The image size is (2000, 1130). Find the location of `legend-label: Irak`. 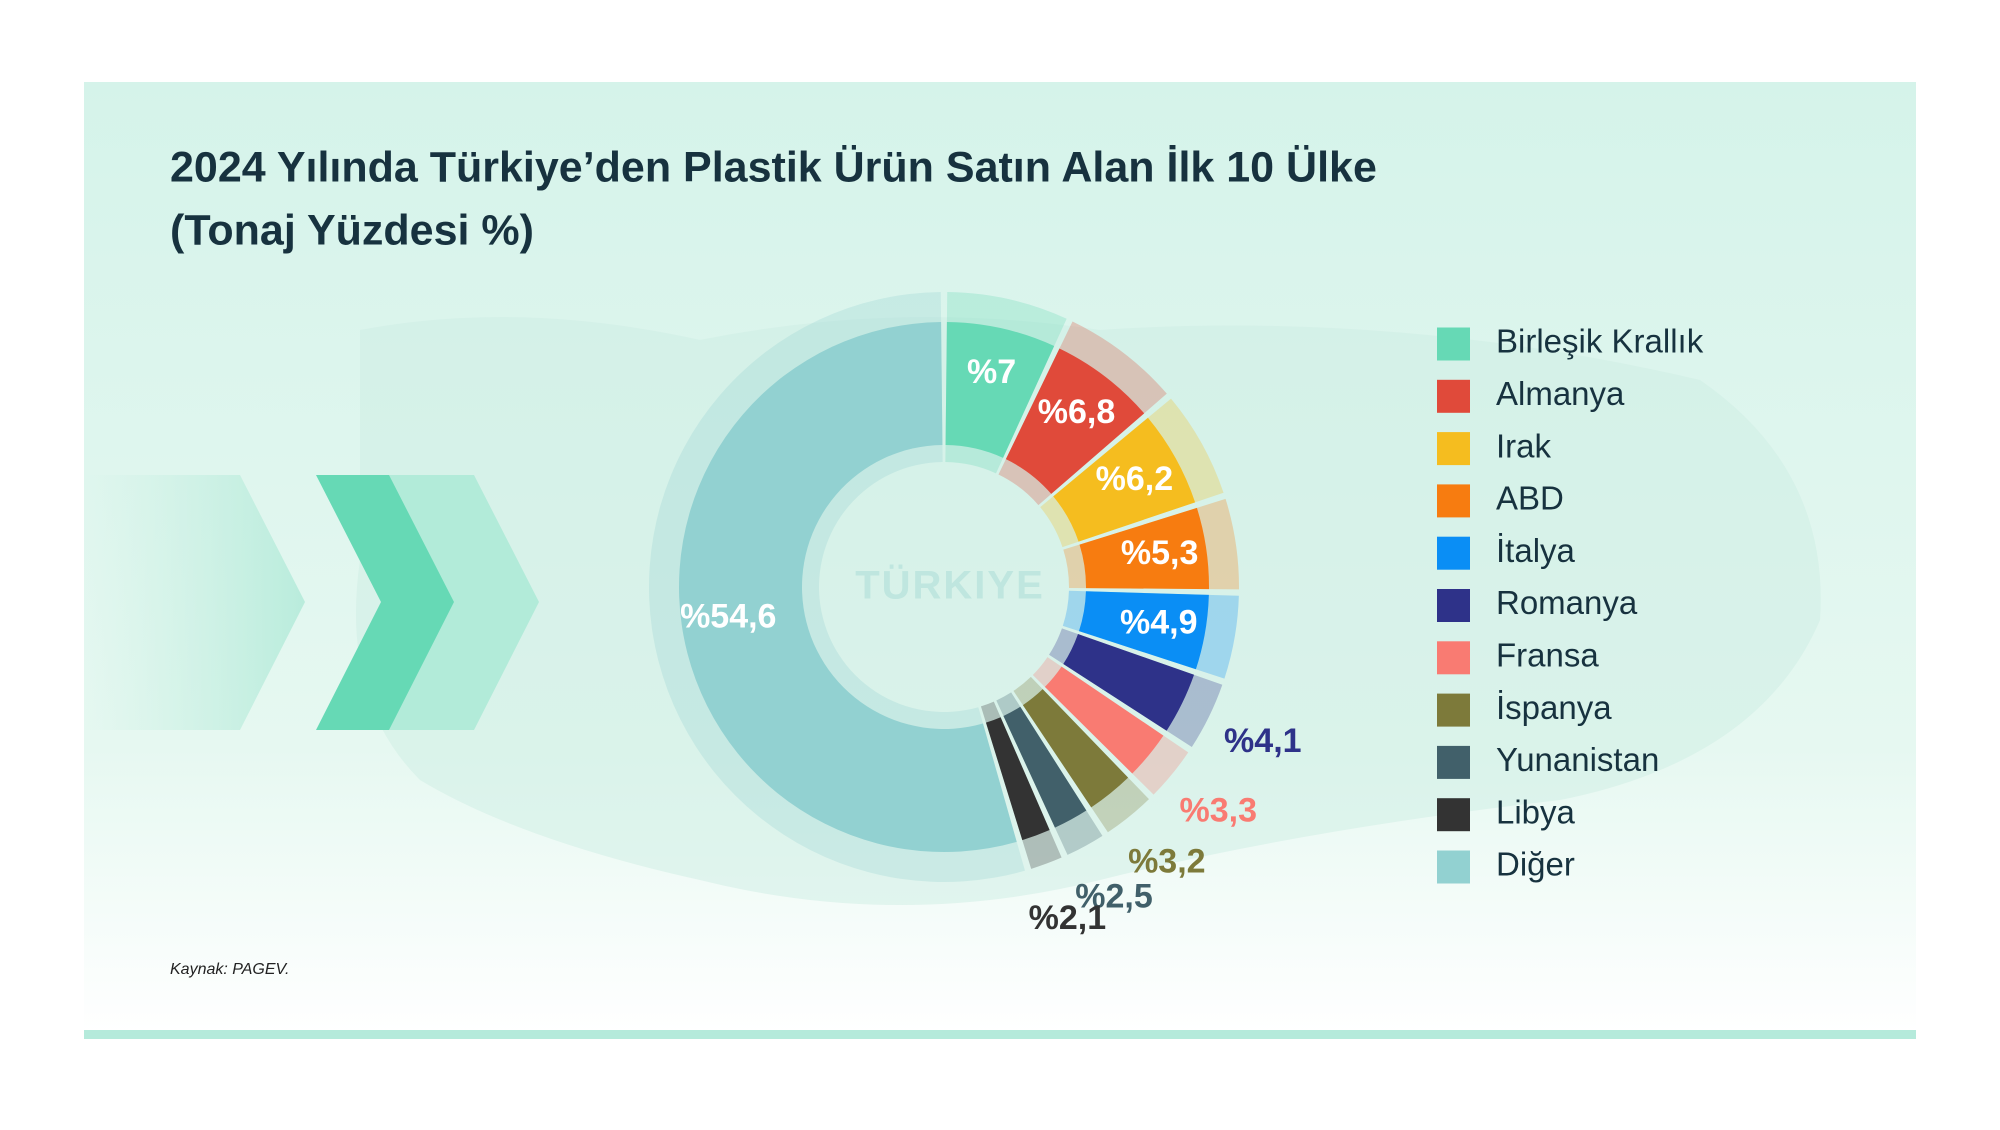

legend-label: Irak is located at coordinates (1524, 445).